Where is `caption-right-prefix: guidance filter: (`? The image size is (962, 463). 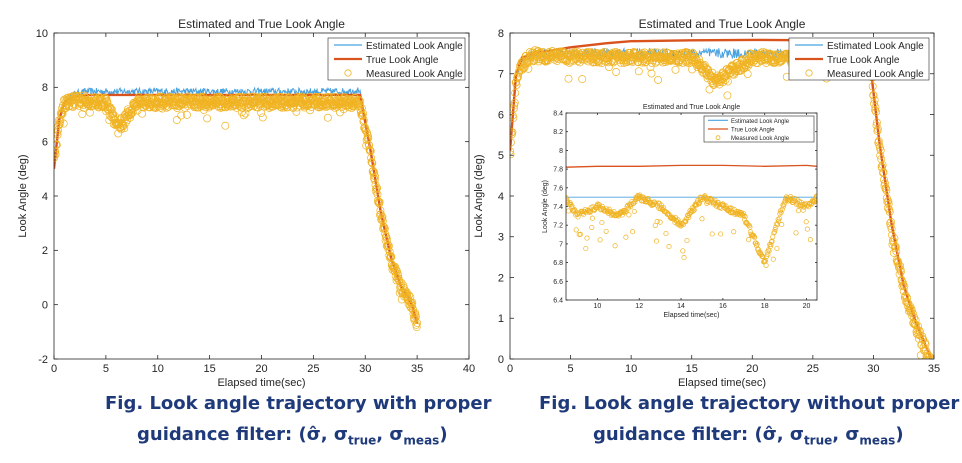
caption-right-prefix: guidance filter: ( is located at coordinates (678, 434).